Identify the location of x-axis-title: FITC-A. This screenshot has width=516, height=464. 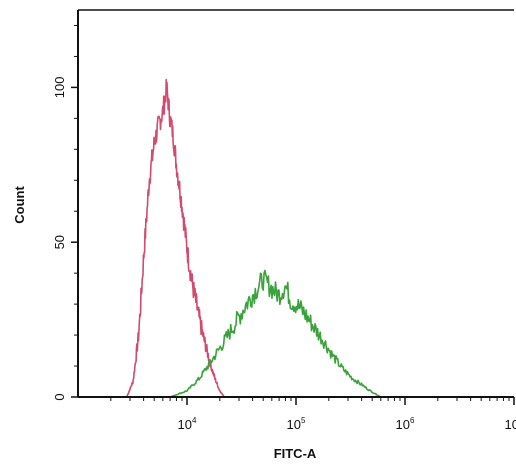
(295, 453).